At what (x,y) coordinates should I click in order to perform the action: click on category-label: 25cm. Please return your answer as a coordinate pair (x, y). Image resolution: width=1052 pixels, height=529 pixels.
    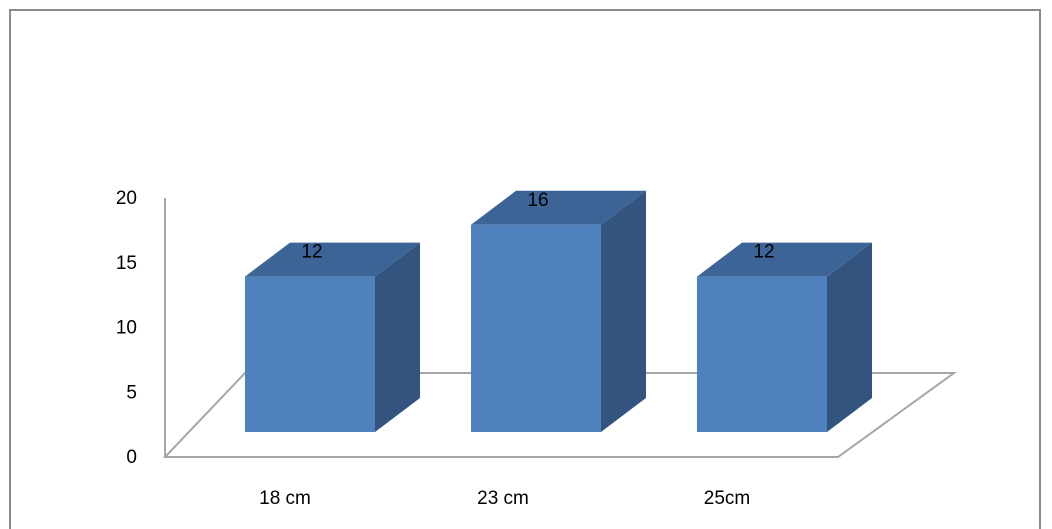
    Looking at the image, I should click on (727, 498).